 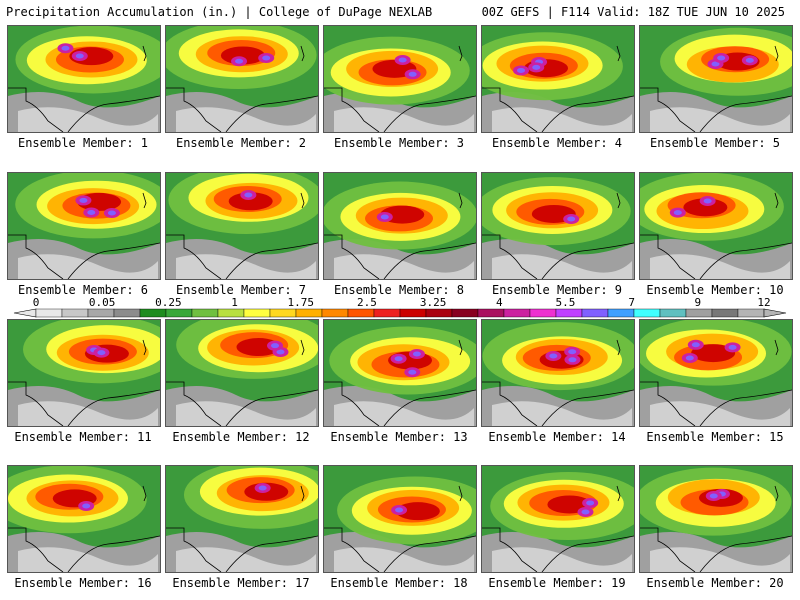 I want to click on colorbar-tick-label: 3.25, so click(x=433, y=302).